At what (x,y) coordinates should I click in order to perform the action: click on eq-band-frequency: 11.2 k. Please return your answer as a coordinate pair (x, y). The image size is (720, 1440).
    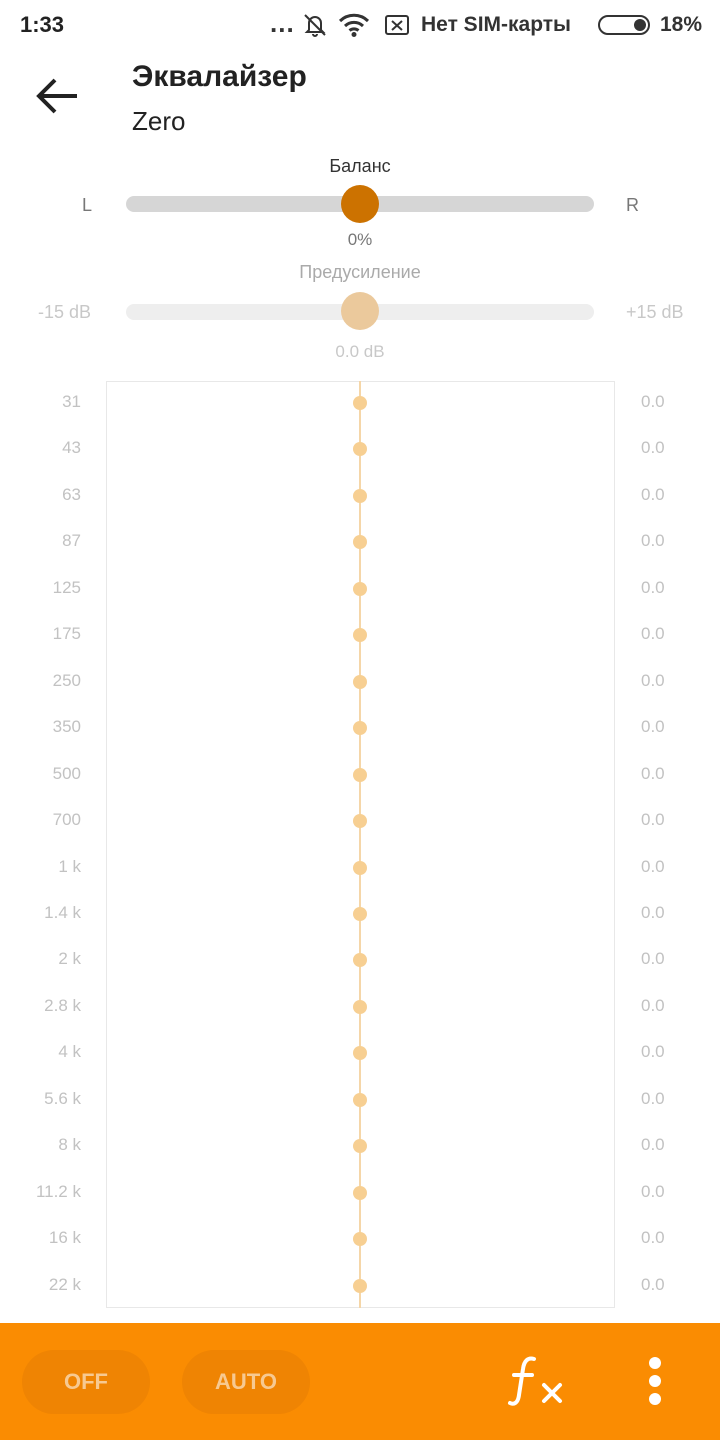
    Looking at the image, I should click on (58, 1191).